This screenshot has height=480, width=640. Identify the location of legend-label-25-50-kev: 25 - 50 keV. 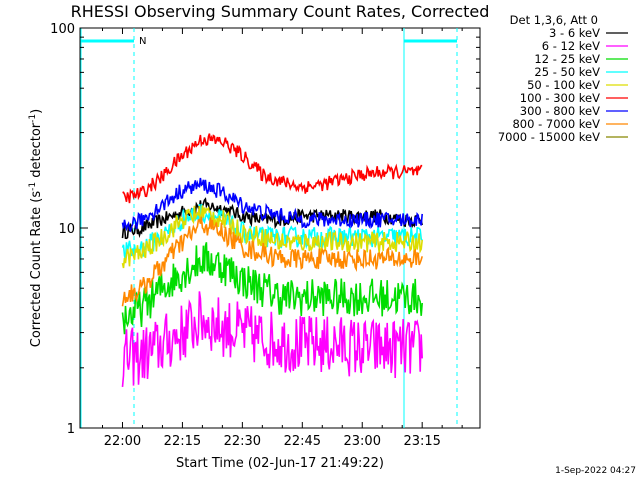
(567, 72).